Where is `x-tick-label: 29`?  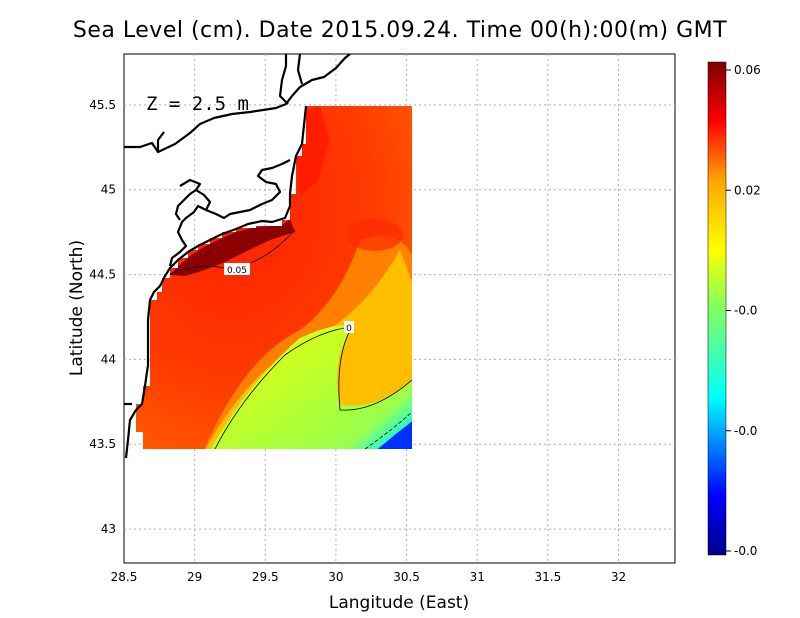
x-tick-label: 29 is located at coordinates (194, 577).